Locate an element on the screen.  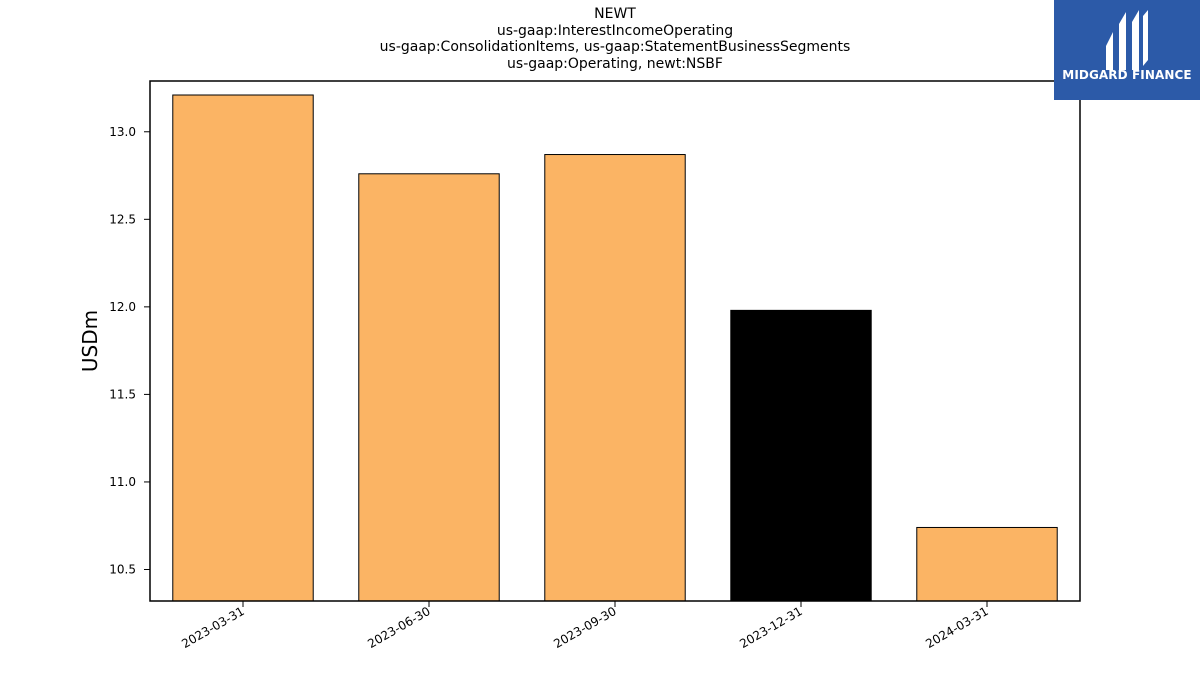
x-tick-label: 2023-03-31 is located at coordinates (212, 627).